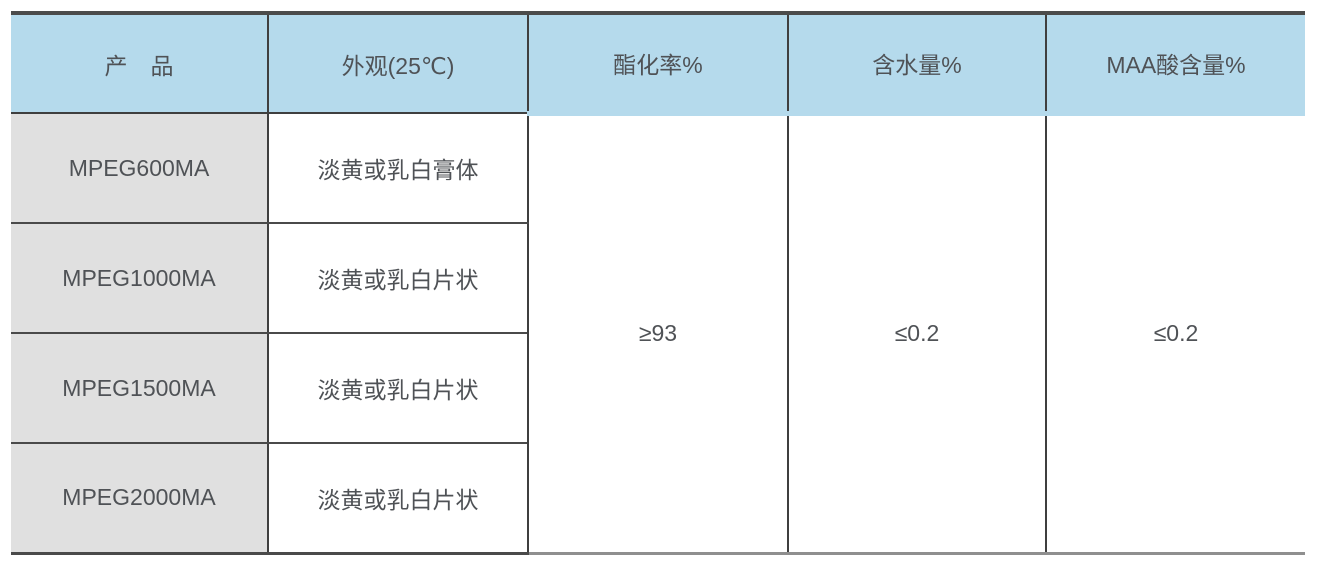 Image resolution: width=1318 pixels, height=580 pixels. I want to click on product-cell: MPEG1500MA, so click(139, 388).